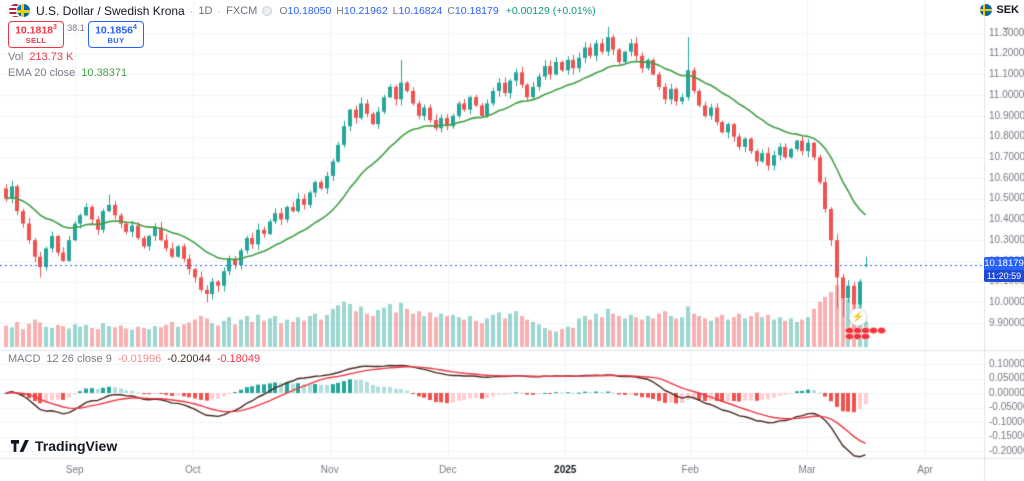 The width and height of the screenshot is (1024, 481). I want to click on buy-label: BUY, so click(116, 40).